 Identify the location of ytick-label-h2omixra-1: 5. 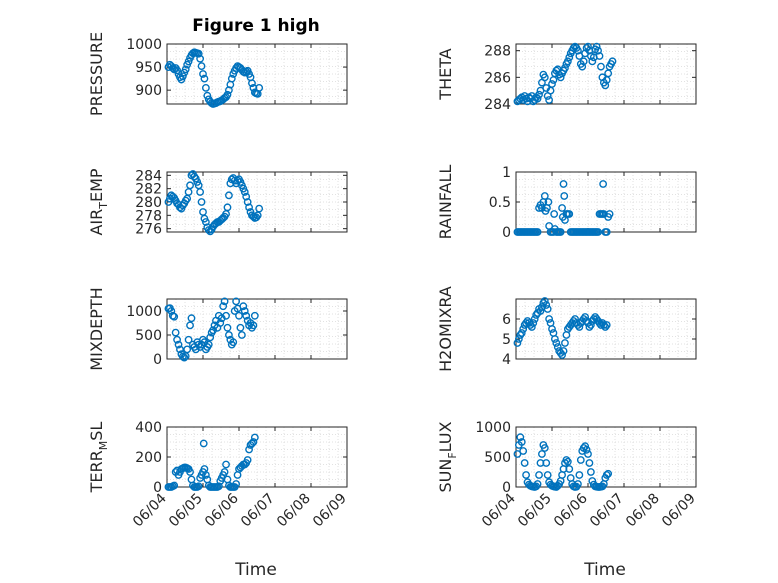
(506, 340).